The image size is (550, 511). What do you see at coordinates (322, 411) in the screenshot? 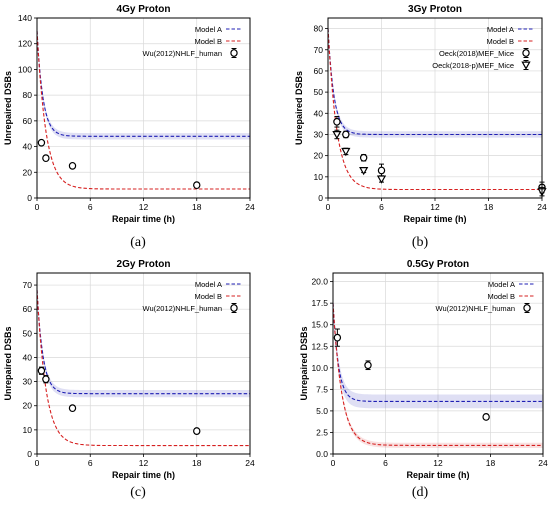
I see `y-tick-label: 5.0` at bounding box center [322, 411].